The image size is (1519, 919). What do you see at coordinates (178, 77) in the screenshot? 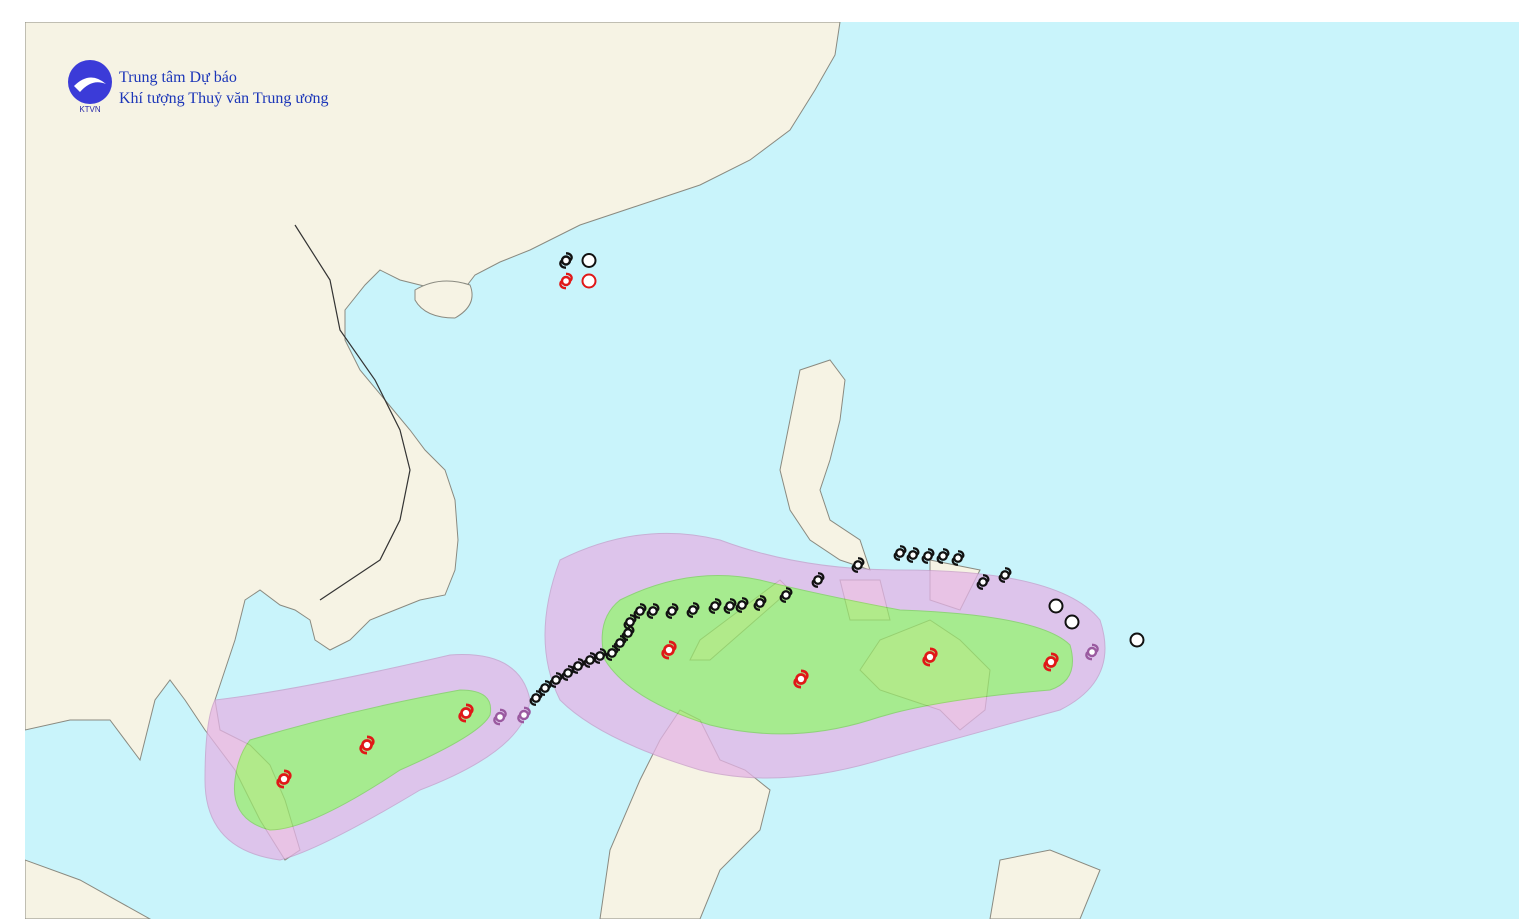
I see `org-line: Trung tâm Dự báo` at bounding box center [178, 77].